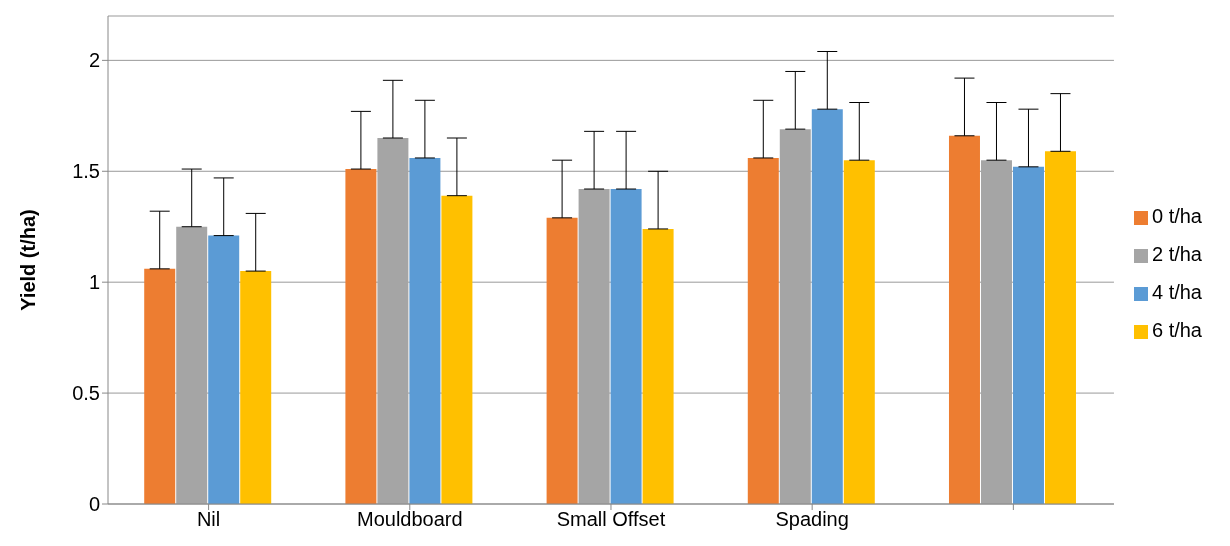 This screenshot has width=1230, height=546. What do you see at coordinates (1176, 254) in the screenshot?
I see `legend-label: 2 t/ha` at bounding box center [1176, 254].